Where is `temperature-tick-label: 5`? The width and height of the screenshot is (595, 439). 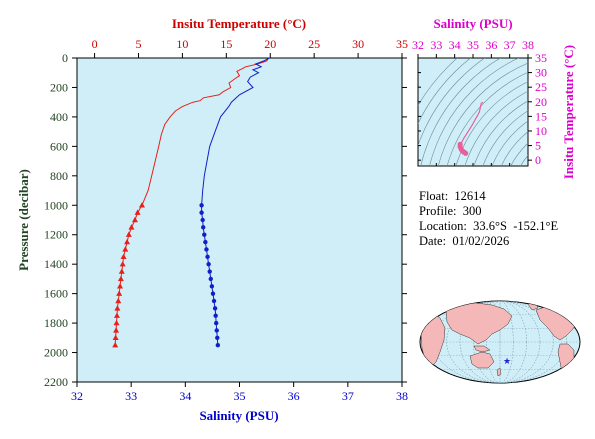
temperature-tick-label: 5 is located at coordinates (138, 44).